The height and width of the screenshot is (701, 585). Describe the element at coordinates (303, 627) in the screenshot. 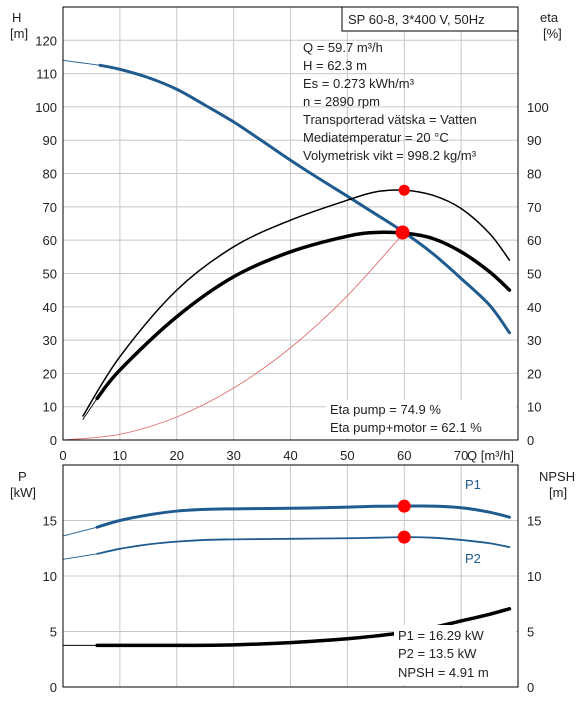

I see `bottom-series-npsh` at that location.